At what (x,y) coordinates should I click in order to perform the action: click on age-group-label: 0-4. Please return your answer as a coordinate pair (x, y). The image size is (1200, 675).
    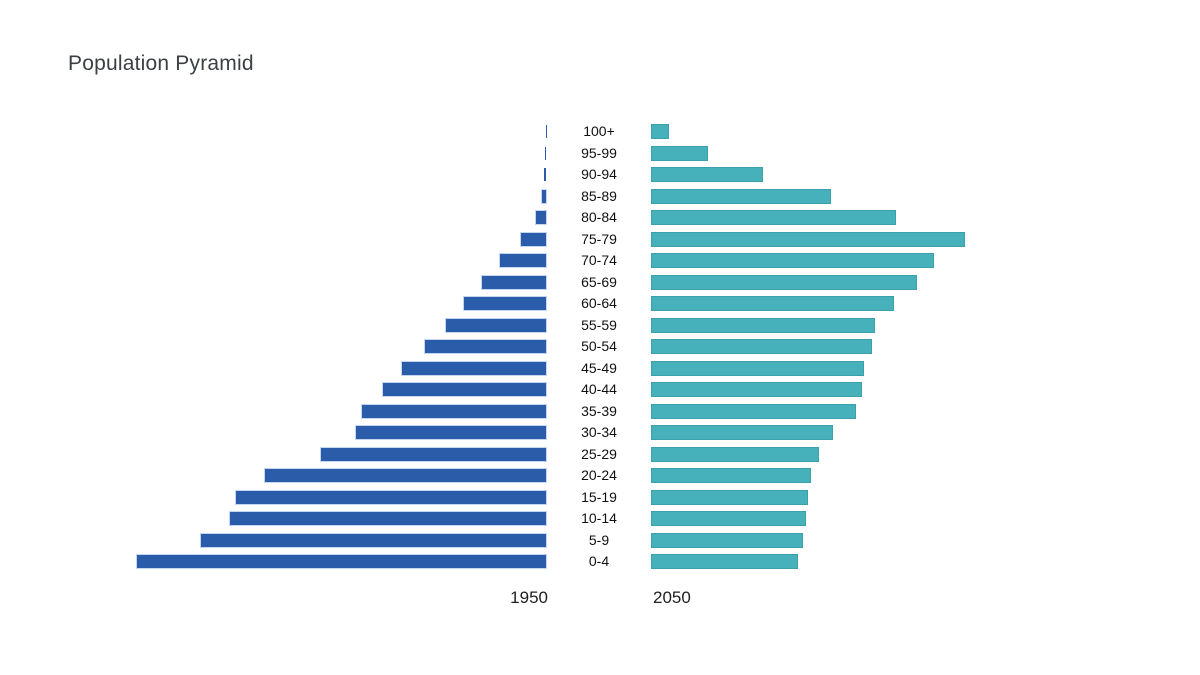
    Looking at the image, I should click on (599, 561).